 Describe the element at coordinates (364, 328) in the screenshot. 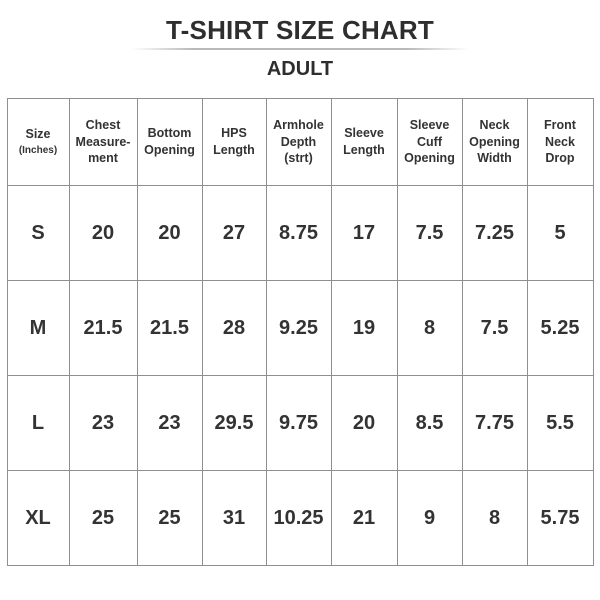

I see `value-cell: 19` at that location.